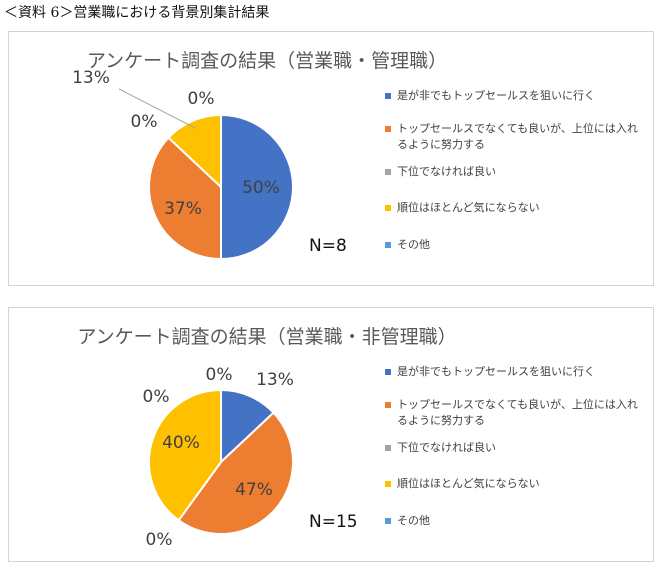 The width and height of the screenshot is (664, 568). Describe the element at coordinates (333, 522) in the screenshot. I see `sample-size-label: N=15` at that location.